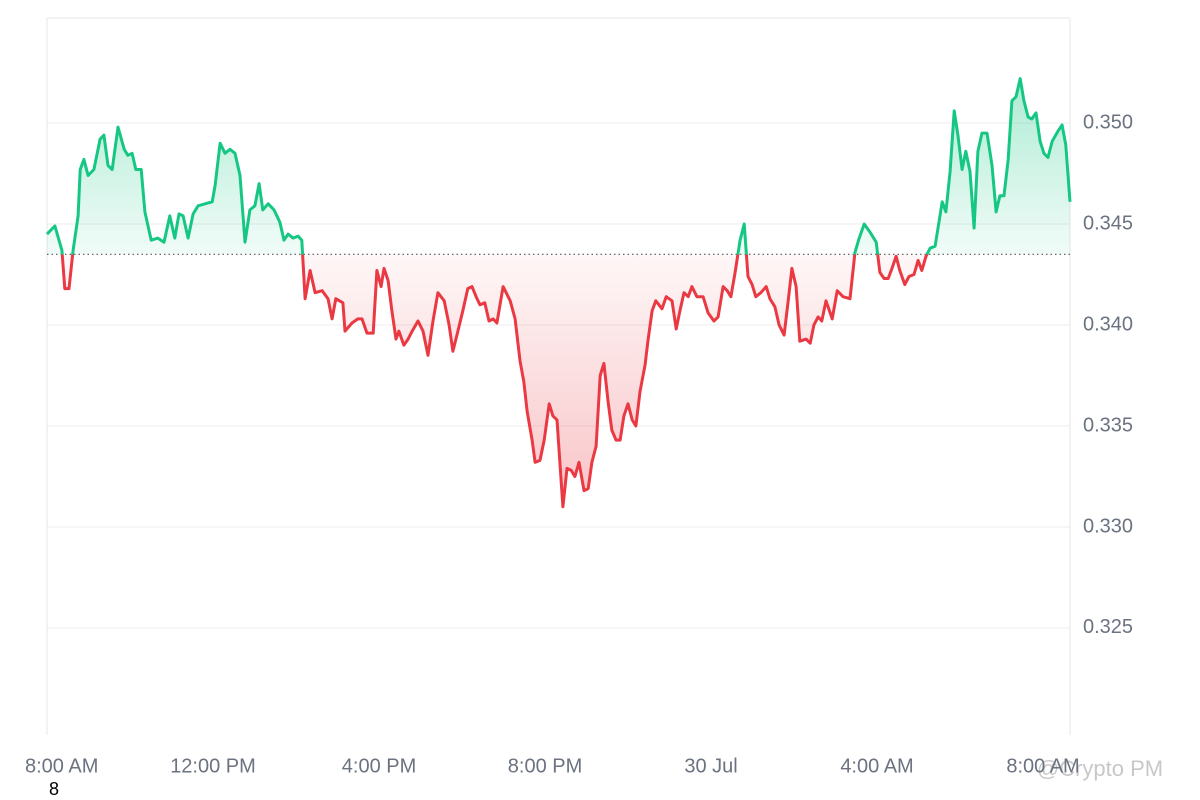 This screenshot has width=1200, height=800. What do you see at coordinates (379, 766) in the screenshot?
I see `x-tick-label: 4:00 PM` at bounding box center [379, 766].